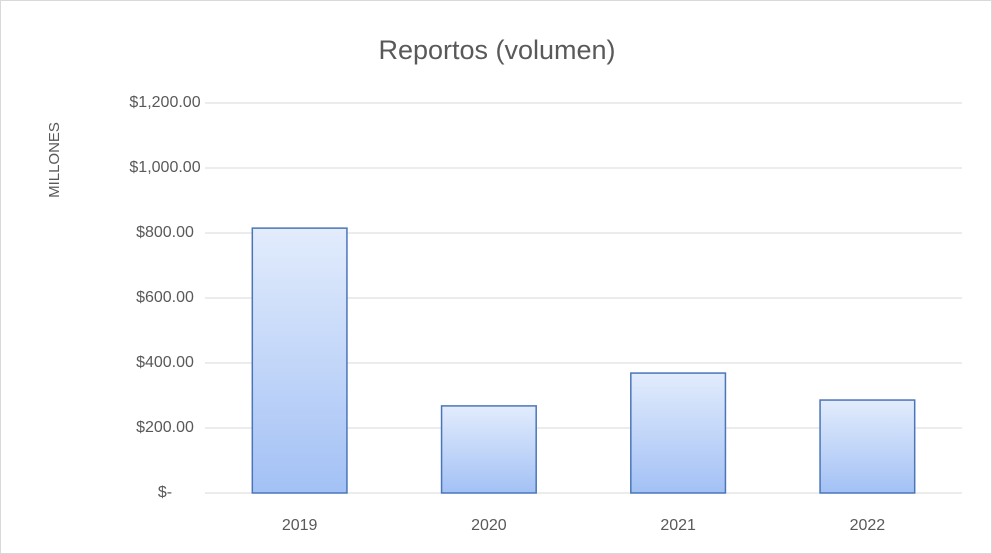 This screenshot has height=554, width=992. What do you see at coordinates (165, 492) in the screenshot?
I see `y-tick-label: $-` at bounding box center [165, 492].